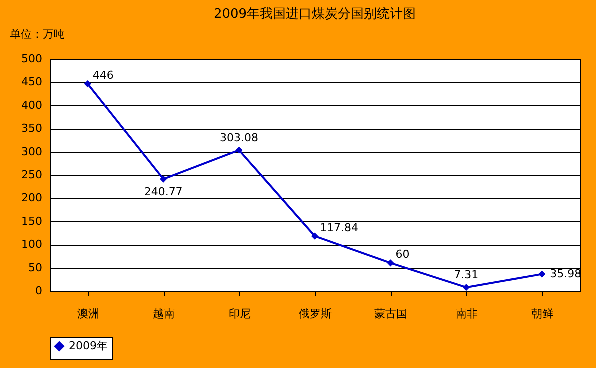  I want to click on data-label: 117.84, so click(339, 227).